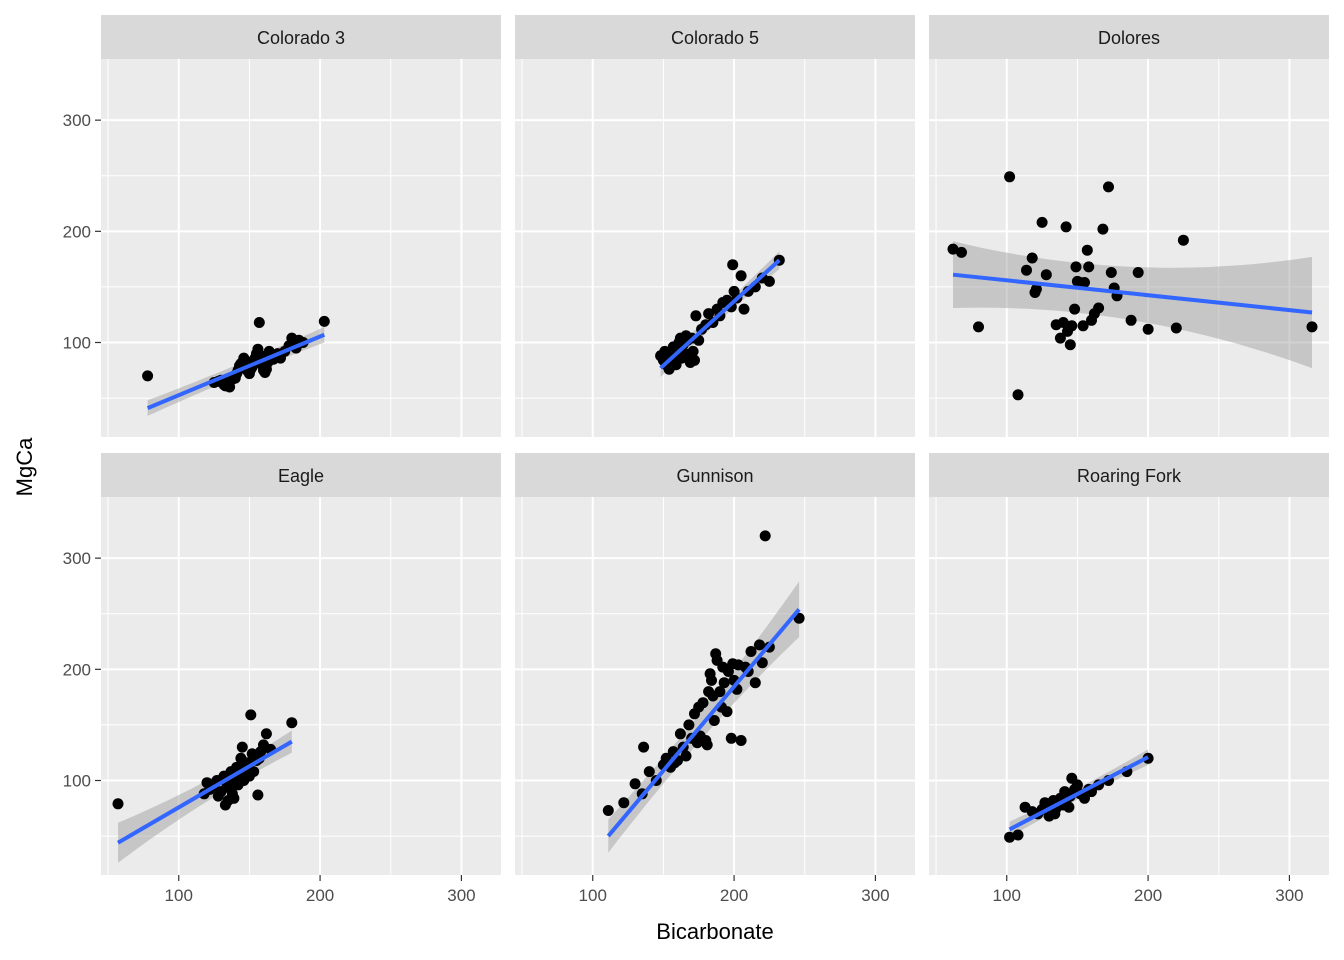 The height and width of the screenshot is (960, 1344). Describe the element at coordinates (24, 466) in the screenshot. I see `y-axis-title: MgCa` at that location.